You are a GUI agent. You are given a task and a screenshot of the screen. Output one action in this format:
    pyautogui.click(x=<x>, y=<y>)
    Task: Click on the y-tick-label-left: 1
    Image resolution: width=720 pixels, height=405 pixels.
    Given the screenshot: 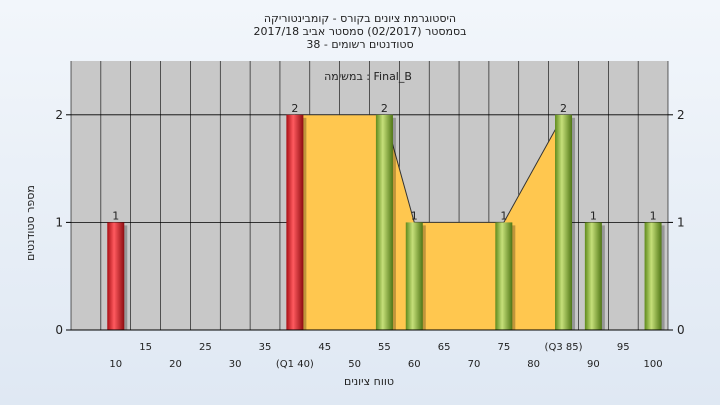 What is the action you would take?
    pyautogui.click(x=59, y=222)
    